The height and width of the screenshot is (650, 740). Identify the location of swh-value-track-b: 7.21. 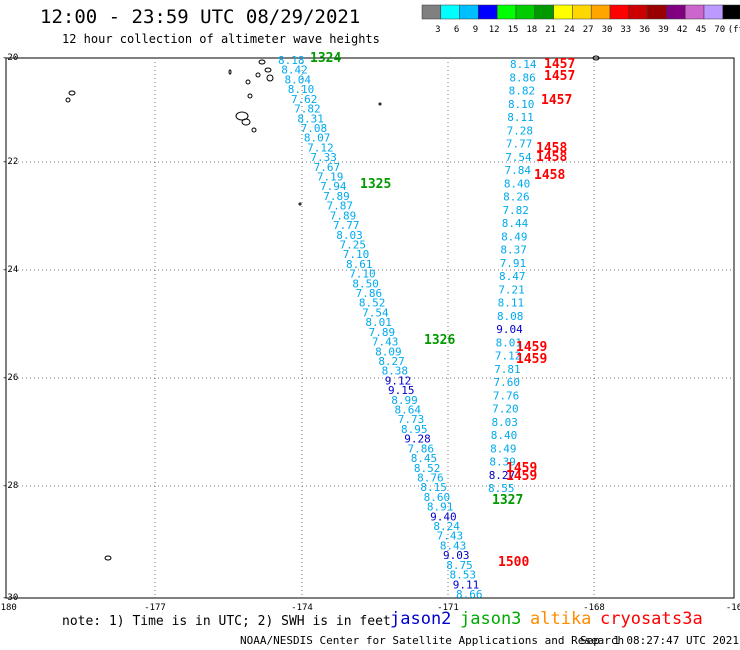
(511, 289).